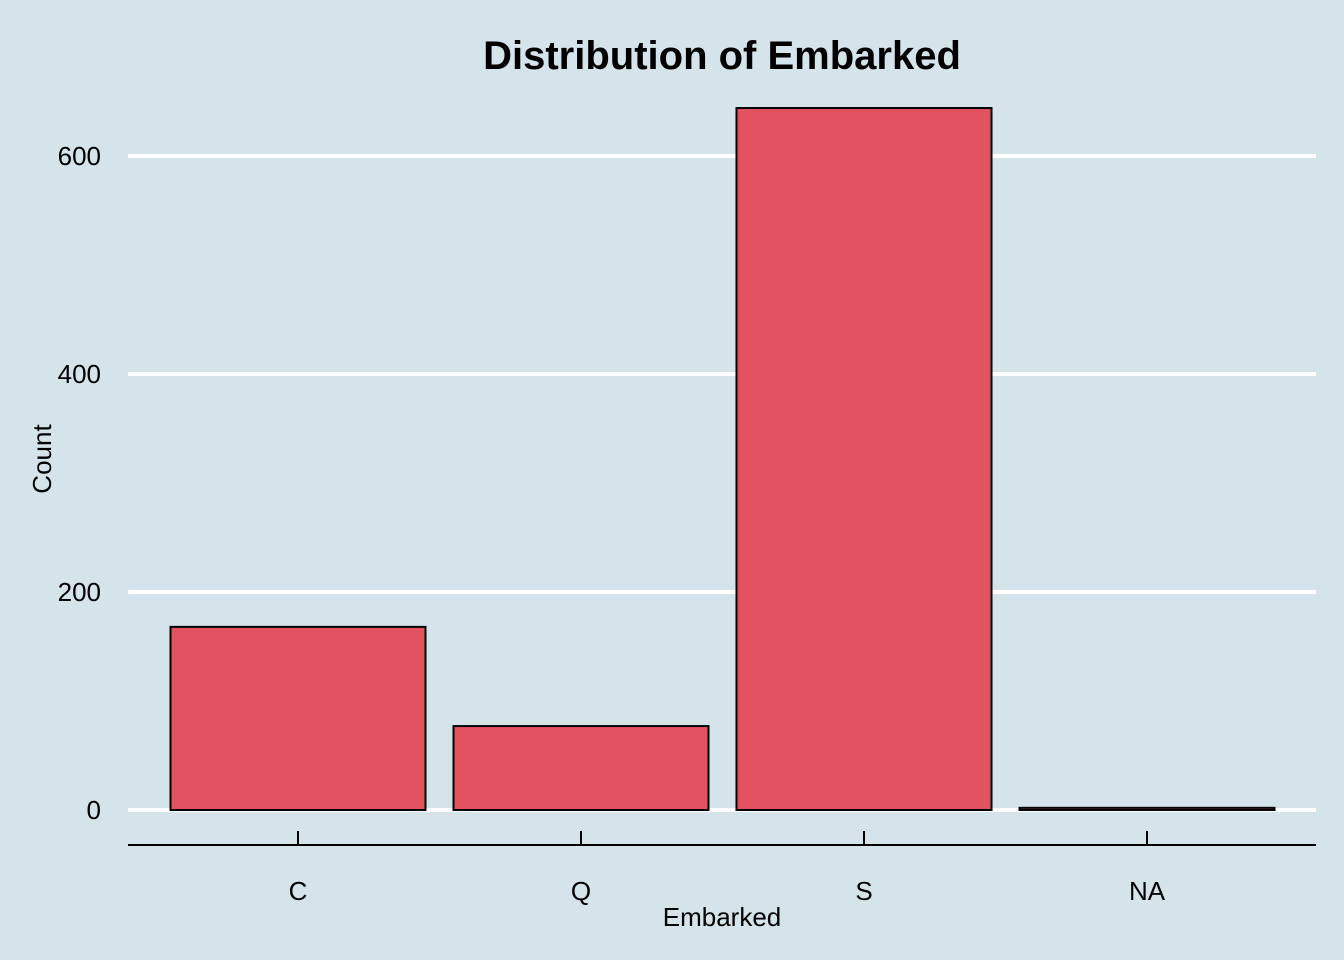  Describe the element at coordinates (94, 810) in the screenshot. I see `y-tick-label: 0` at that location.